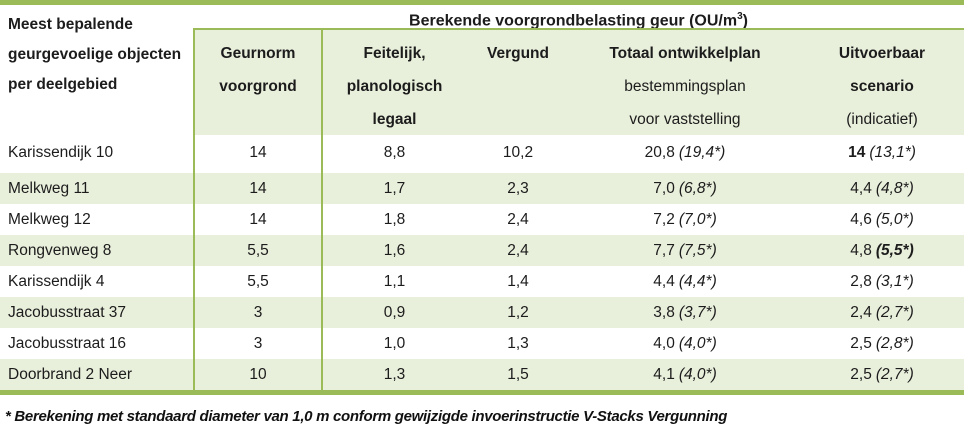 This screenshot has width=964, height=442. What do you see at coordinates (894, 250) in the screenshot?
I see `uitvoerbaar-star-value: (5,5*)` at bounding box center [894, 250].